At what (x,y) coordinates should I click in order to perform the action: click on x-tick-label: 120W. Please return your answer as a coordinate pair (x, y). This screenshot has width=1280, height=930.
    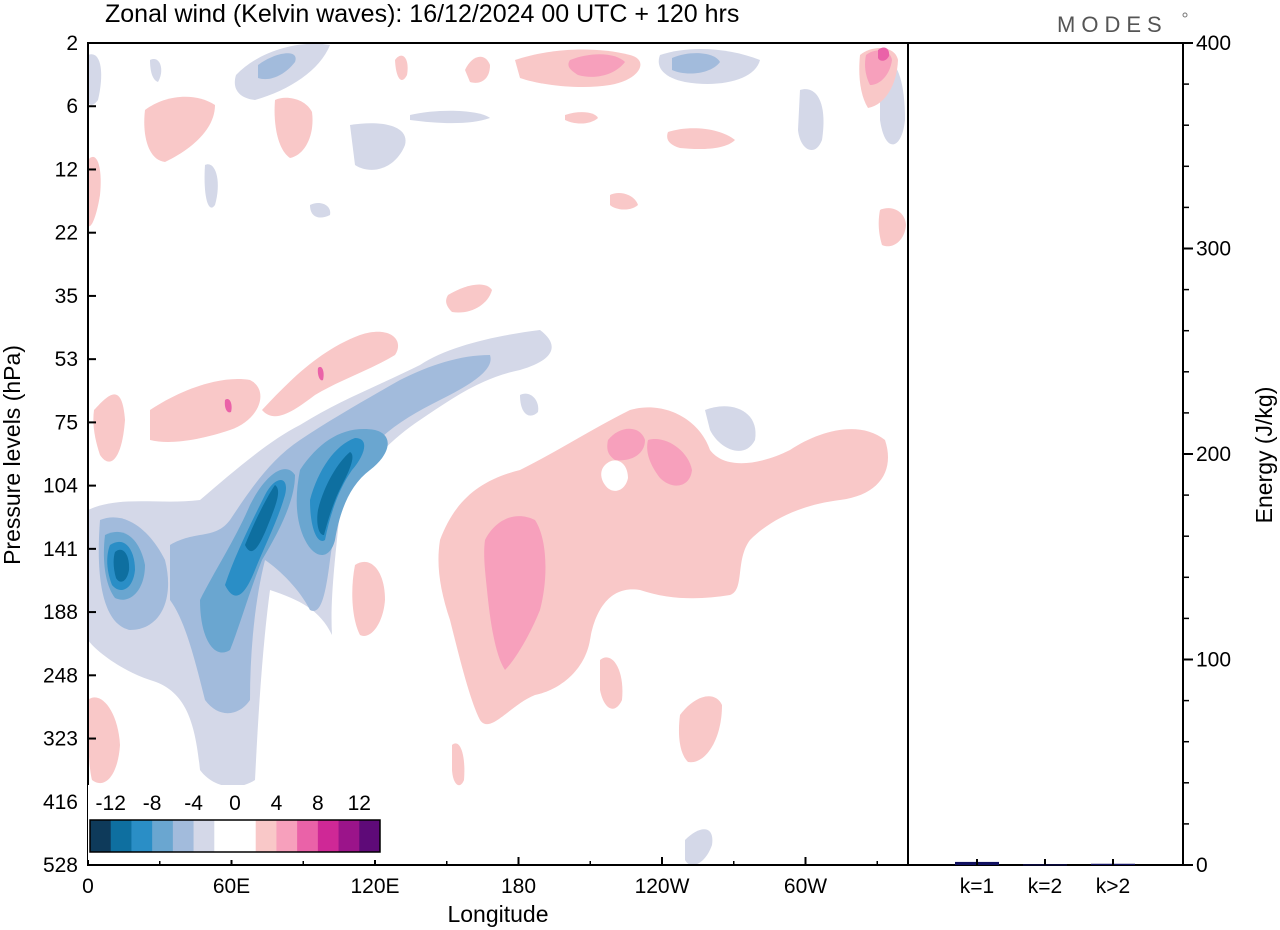
    Looking at the image, I should click on (662, 886).